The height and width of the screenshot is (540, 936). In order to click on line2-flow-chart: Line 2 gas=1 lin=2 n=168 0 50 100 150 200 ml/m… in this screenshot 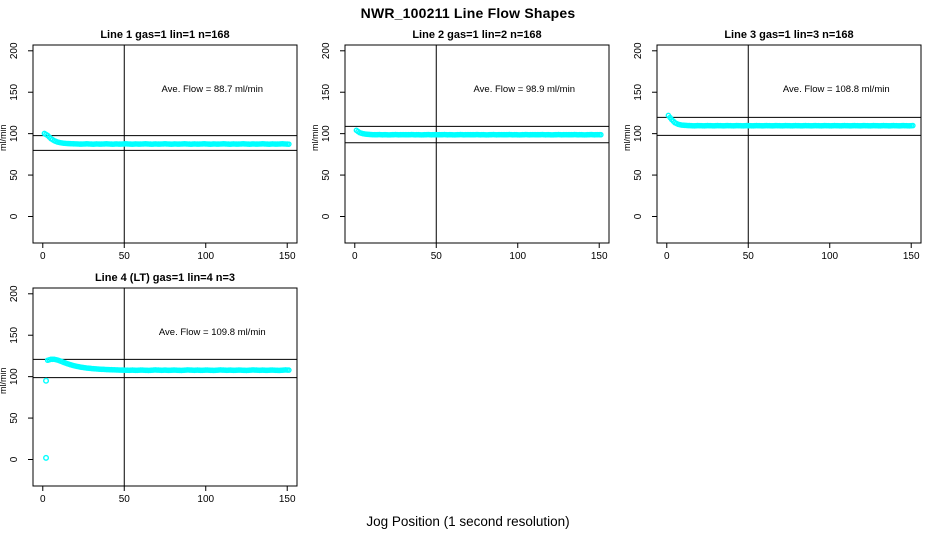, I will do `click(461, 145)`.